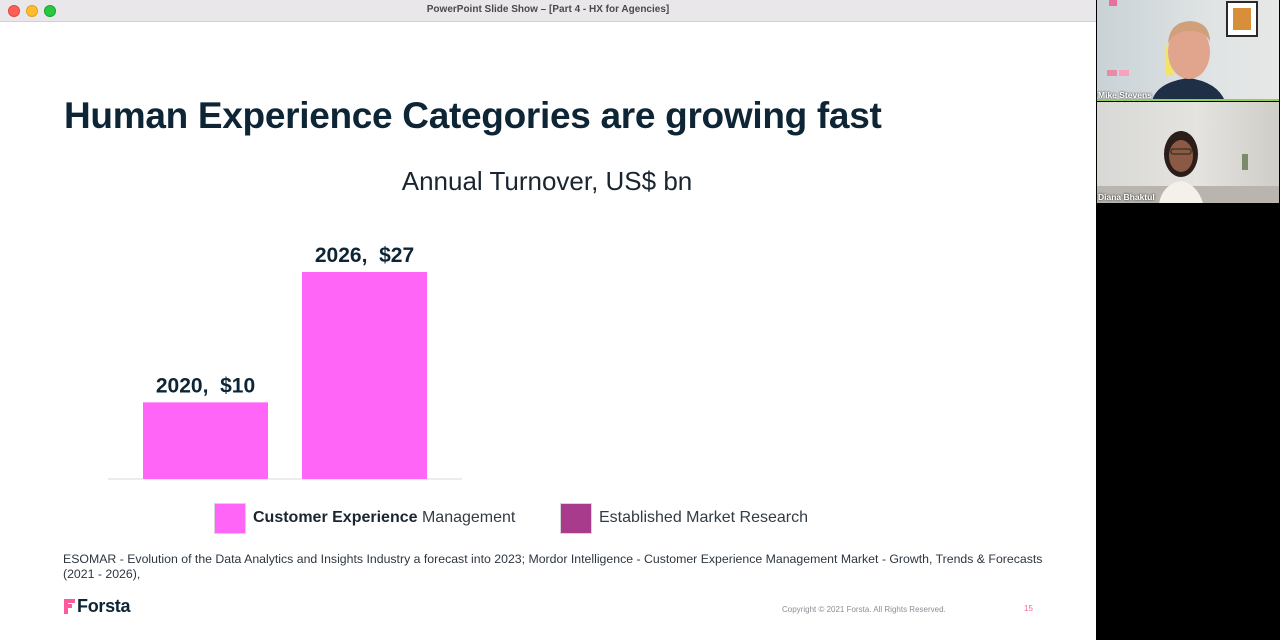 This screenshot has height=640, width=1280. What do you see at coordinates (1188, 100) in the screenshot?
I see `active-speaker-indicator` at bounding box center [1188, 100].